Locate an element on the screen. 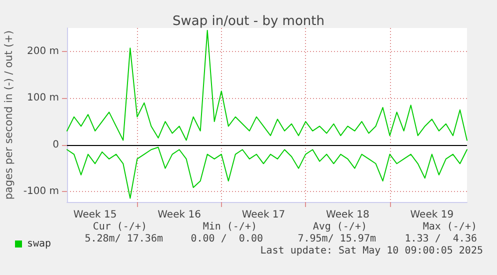 The image size is (497, 275). y-tick-label: 200 m is located at coordinates (42, 51).